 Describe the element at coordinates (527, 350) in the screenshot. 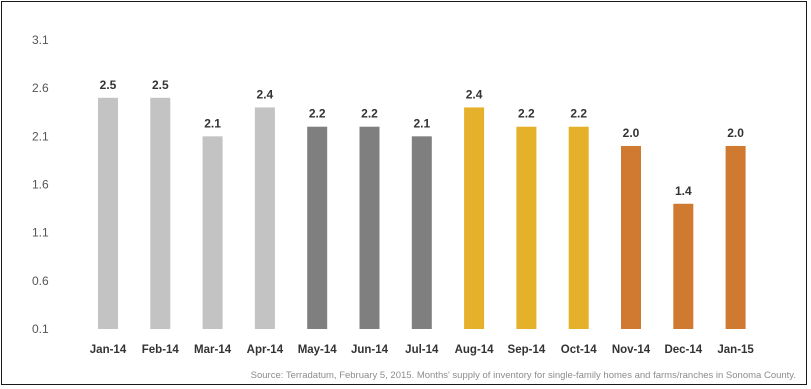

I see `x-tick-label: Sep-14` at that location.